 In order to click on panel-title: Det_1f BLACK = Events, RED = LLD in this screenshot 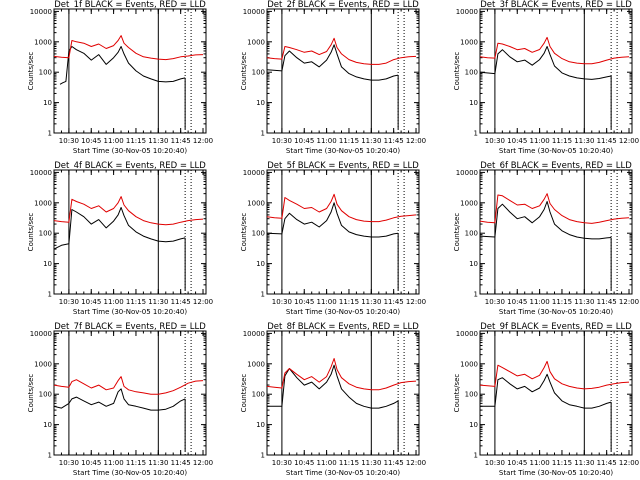, I will do `click(130, 5)`.